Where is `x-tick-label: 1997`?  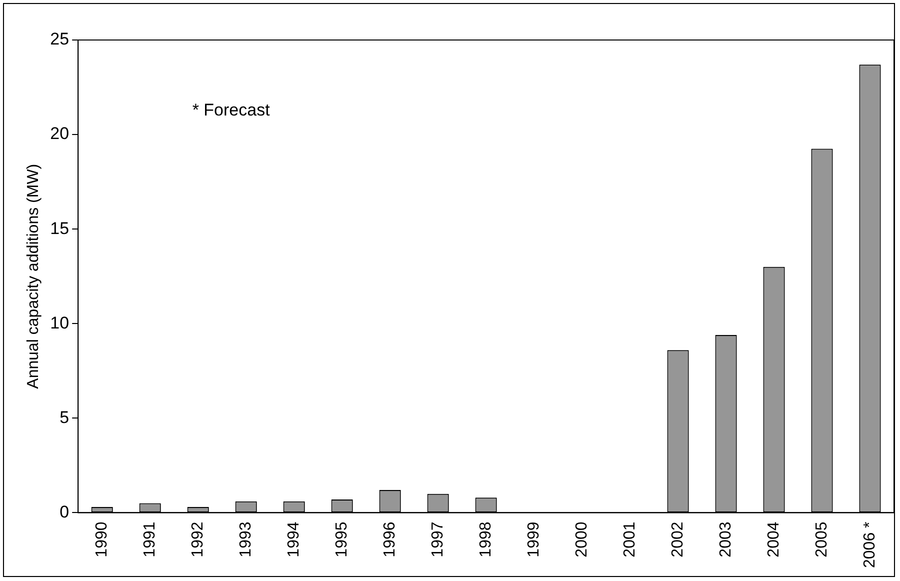 x-tick-label: 1997 is located at coordinates (437, 540).